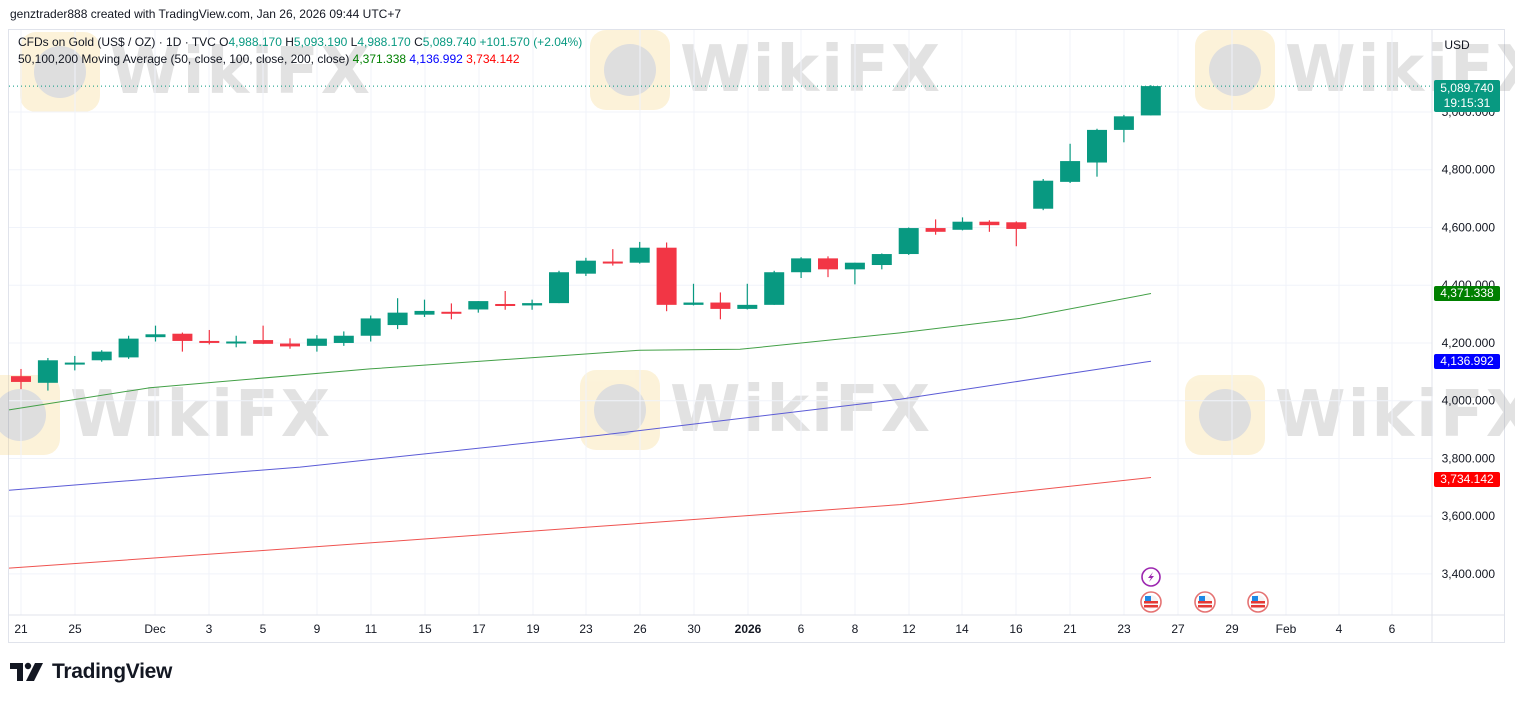  What do you see at coordinates (1469, 343) in the screenshot?
I see `price-axis-tick: 4,200.000` at bounding box center [1469, 343].